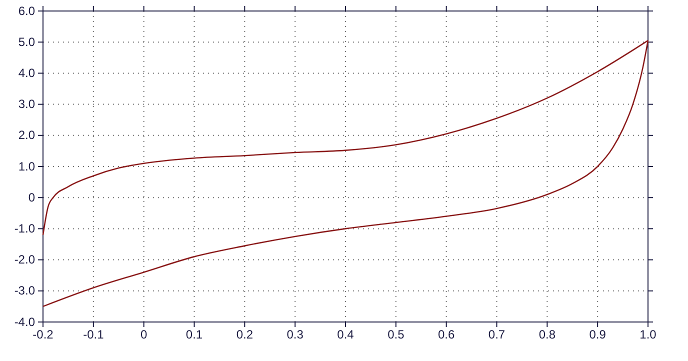 This screenshot has height=361, width=688. What do you see at coordinates (27, 166) in the screenshot?
I see `y-tick-label: 1.0` at bounding box center [27, 166].